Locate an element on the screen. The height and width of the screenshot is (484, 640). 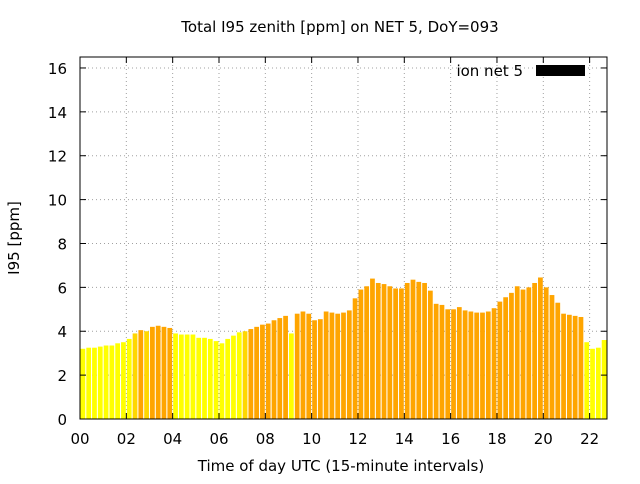
x-tick-label: 10 is located at coordinates (311, 439).